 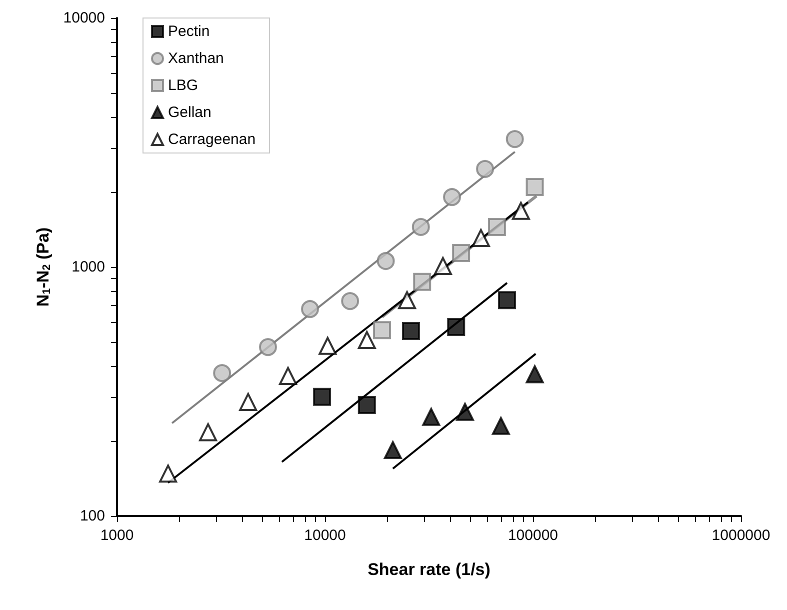 I want to click on legend-label: Gellan, so click(x=190, y=112).